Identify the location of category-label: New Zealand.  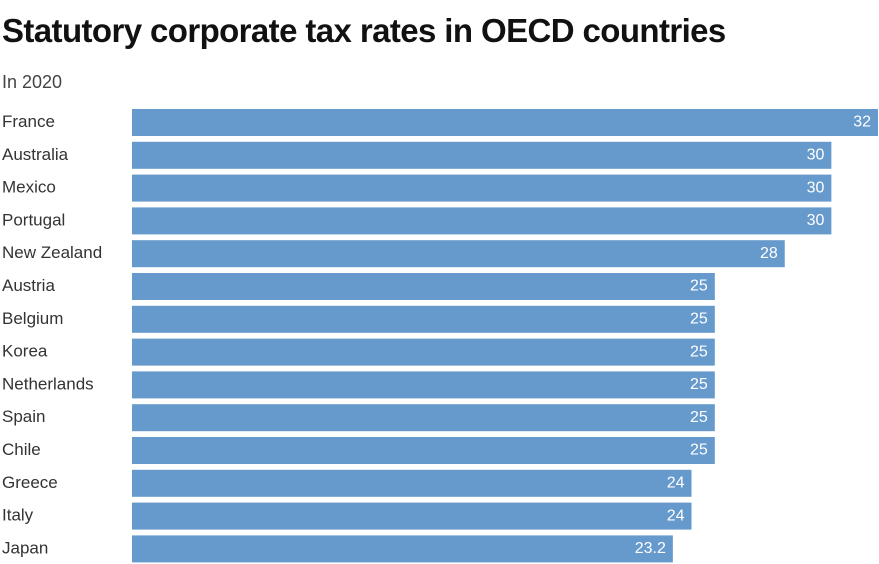
(52, 252).